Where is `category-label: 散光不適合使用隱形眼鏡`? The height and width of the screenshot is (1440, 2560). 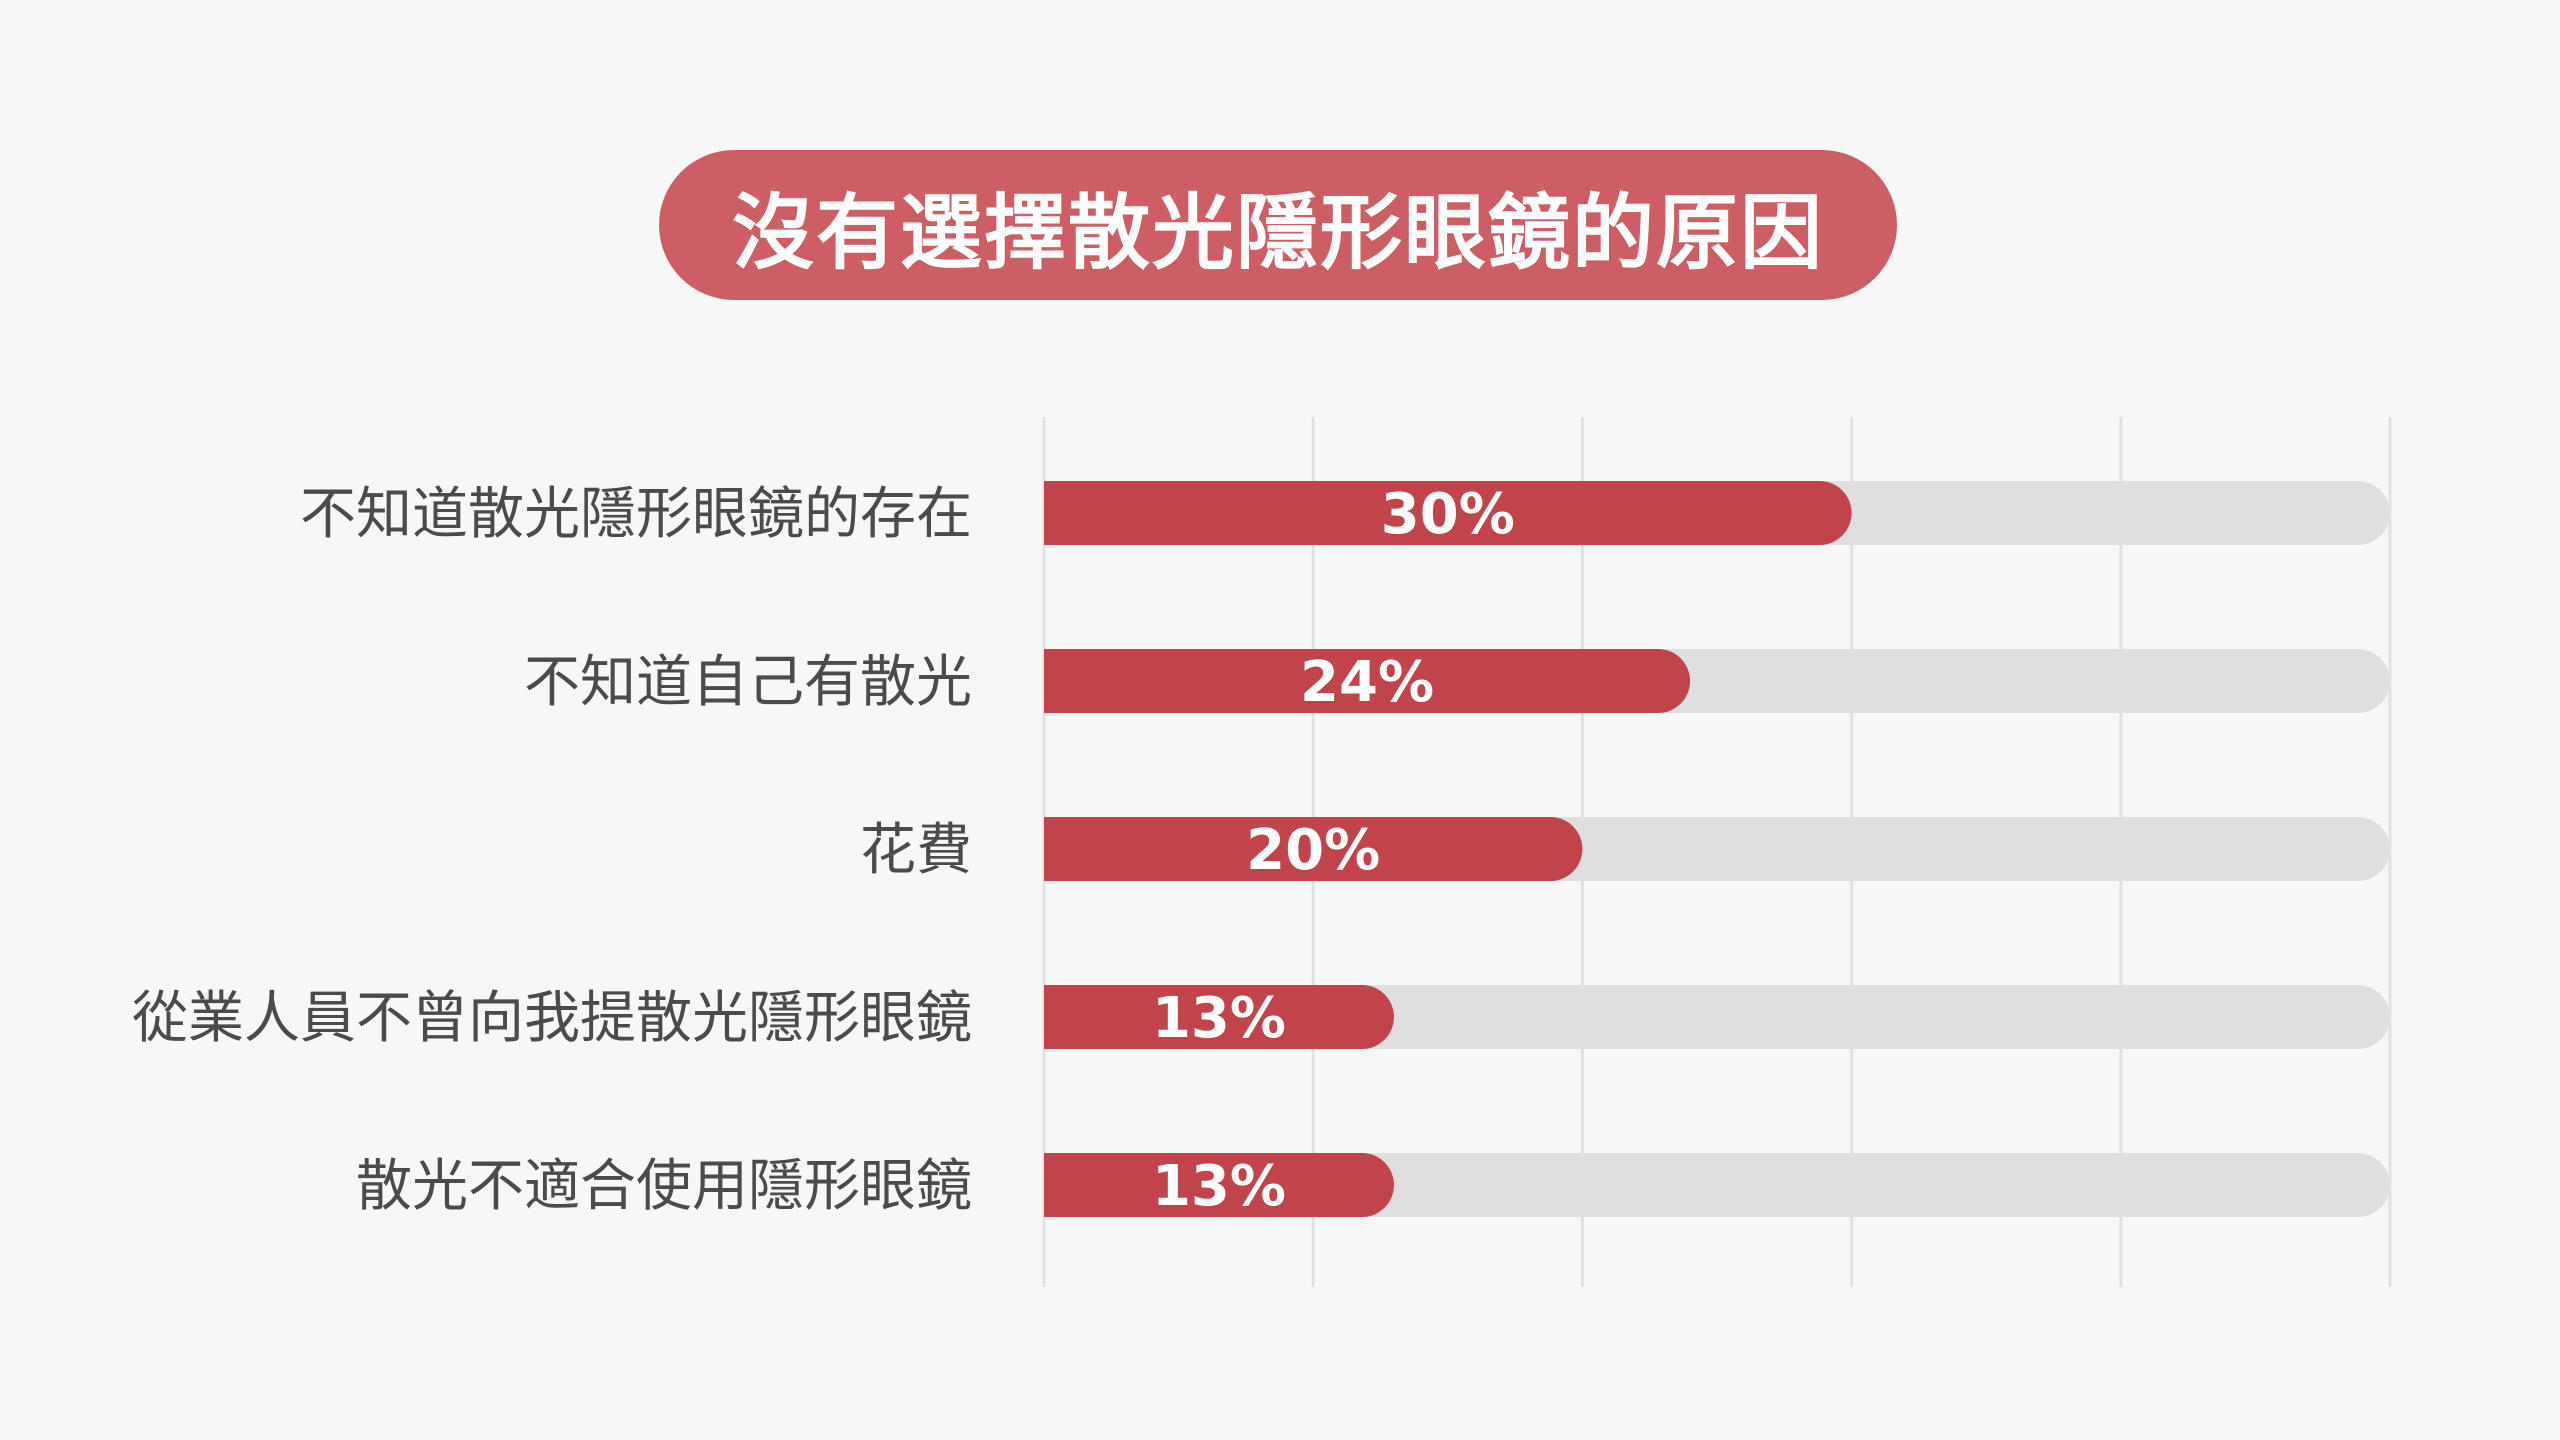 category-label: 散光不適合使用隱形眼鏡 is located at coordinates (664, 1186).